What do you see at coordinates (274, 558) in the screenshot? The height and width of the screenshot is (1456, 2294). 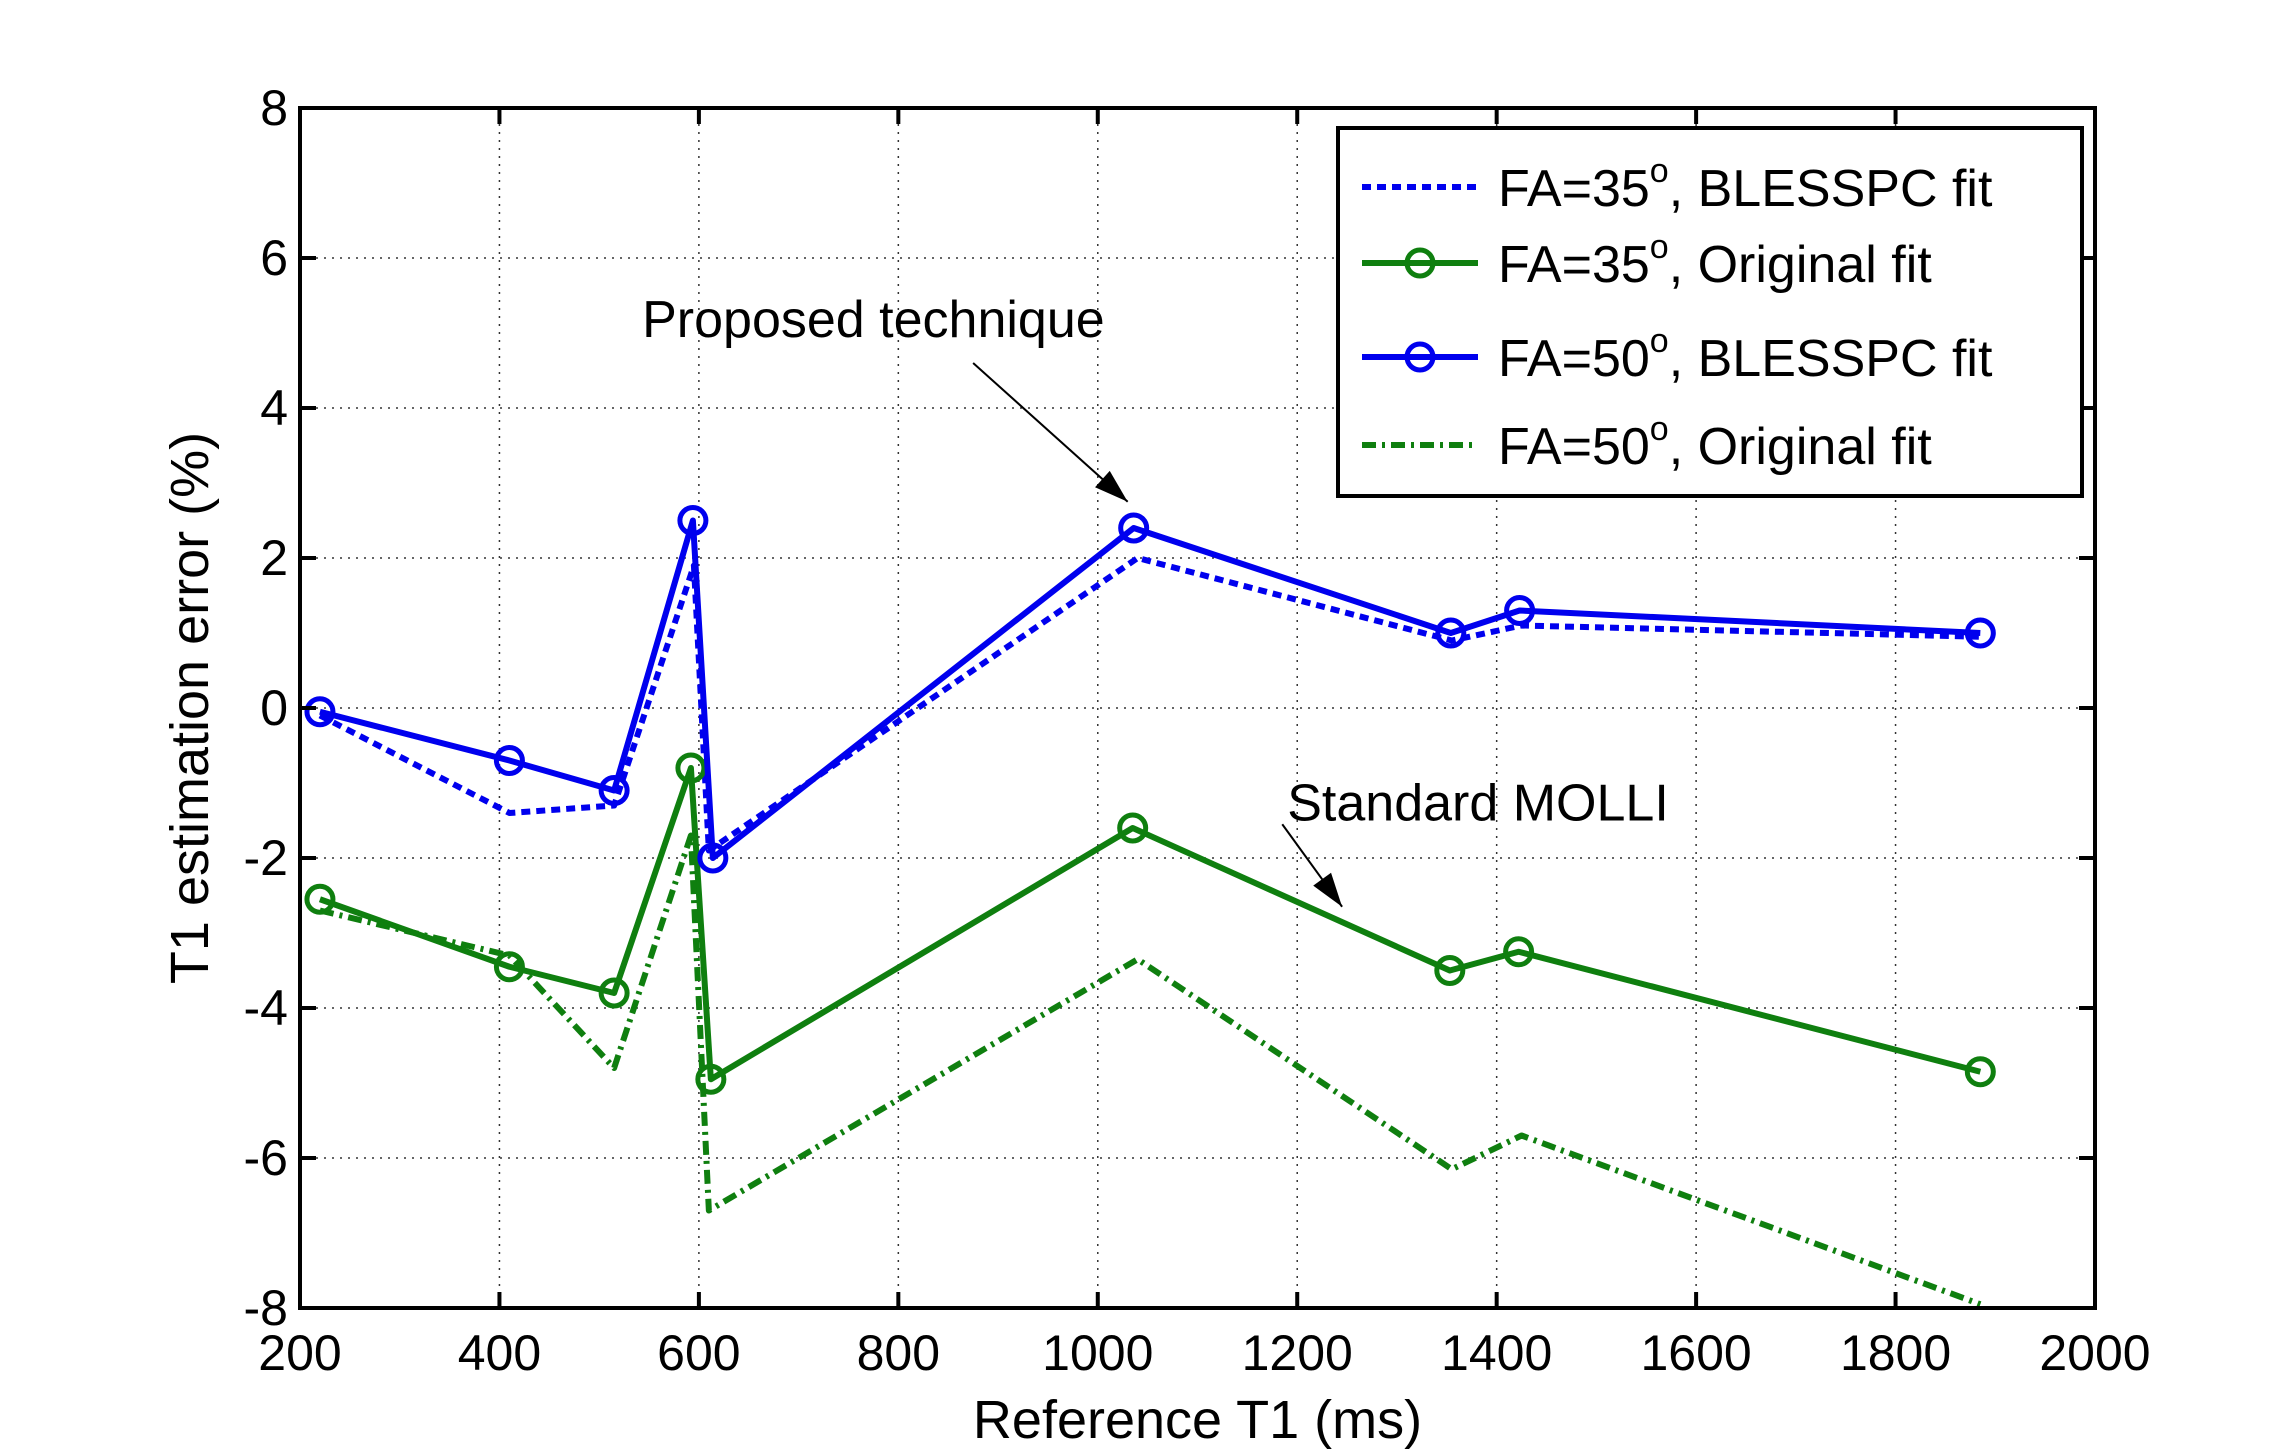 I see `y-tick-label: 2` at bounding box center [274, 558].